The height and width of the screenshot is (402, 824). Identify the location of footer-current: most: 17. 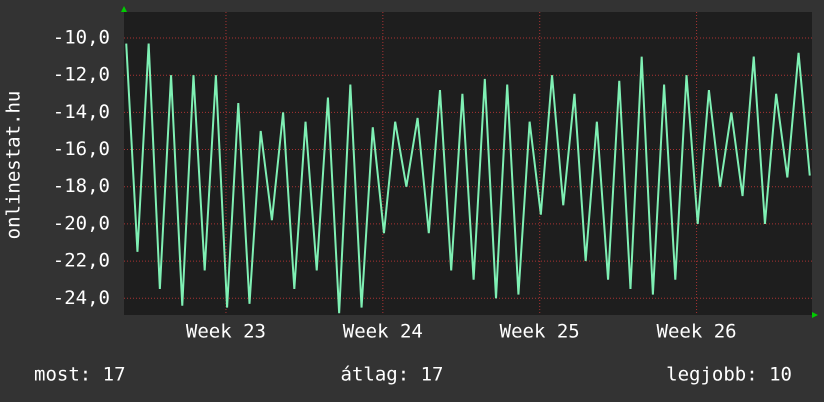
(80, 375).